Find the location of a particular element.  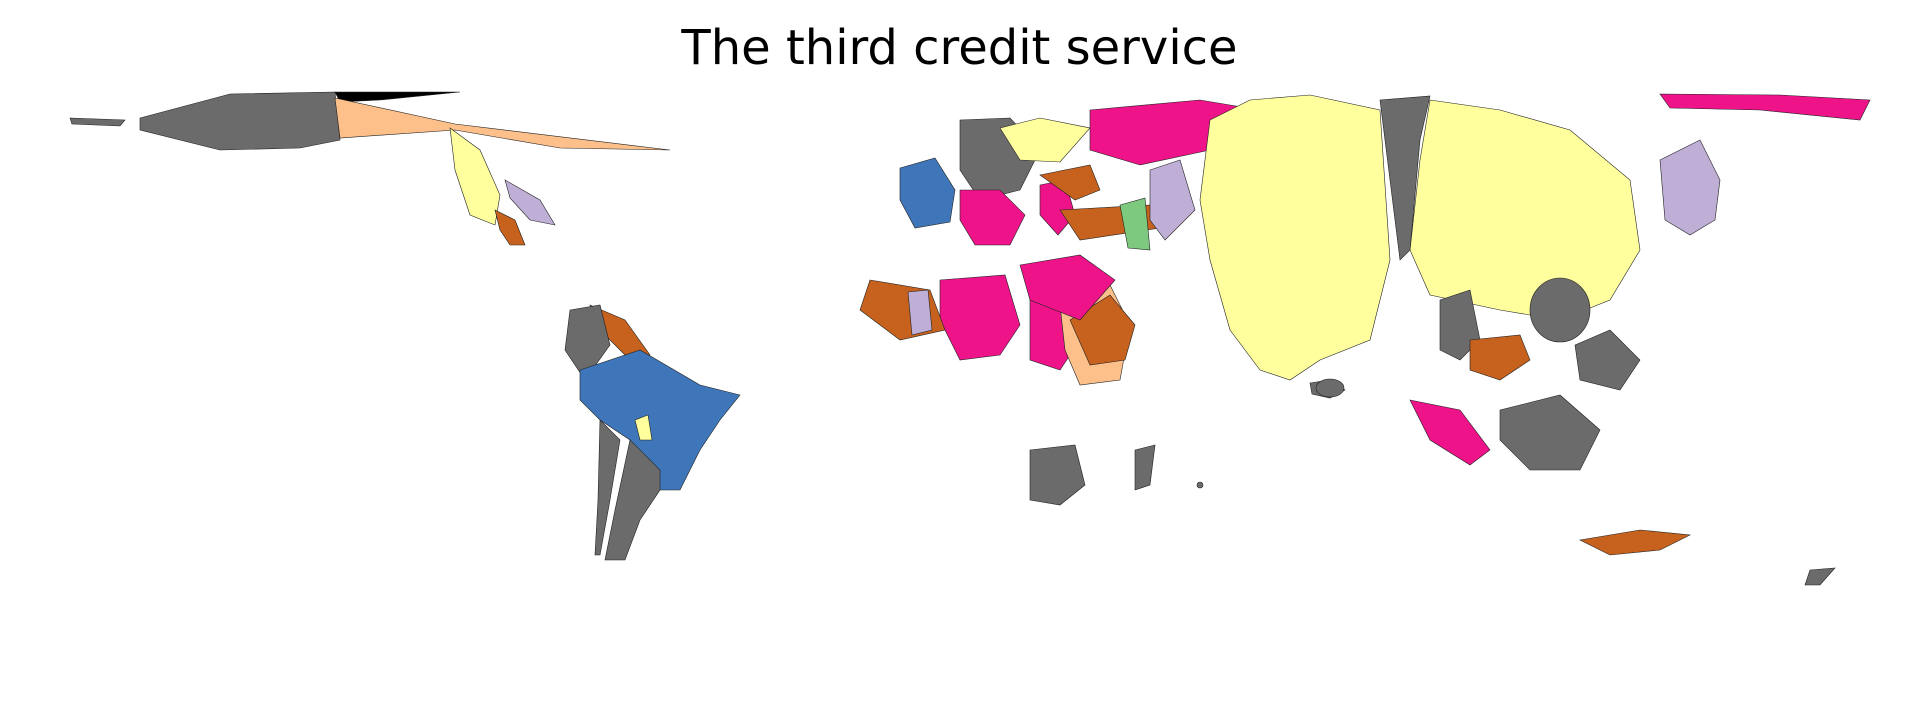

canada-region is located at coordinates (240, 121).